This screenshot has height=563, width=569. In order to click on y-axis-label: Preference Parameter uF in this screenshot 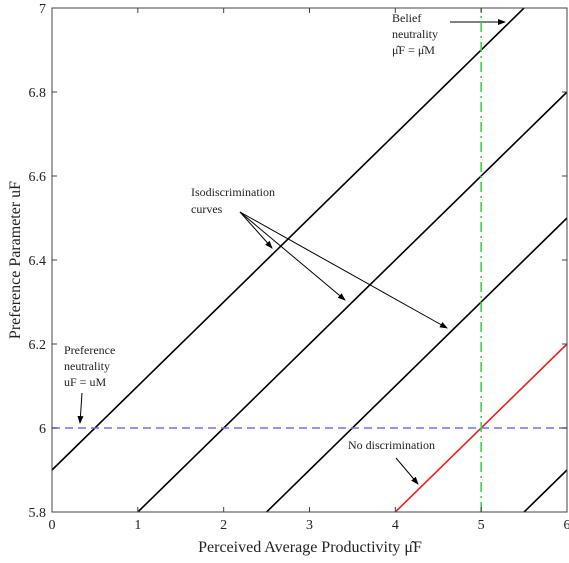, I will do `click(15, 260)`.